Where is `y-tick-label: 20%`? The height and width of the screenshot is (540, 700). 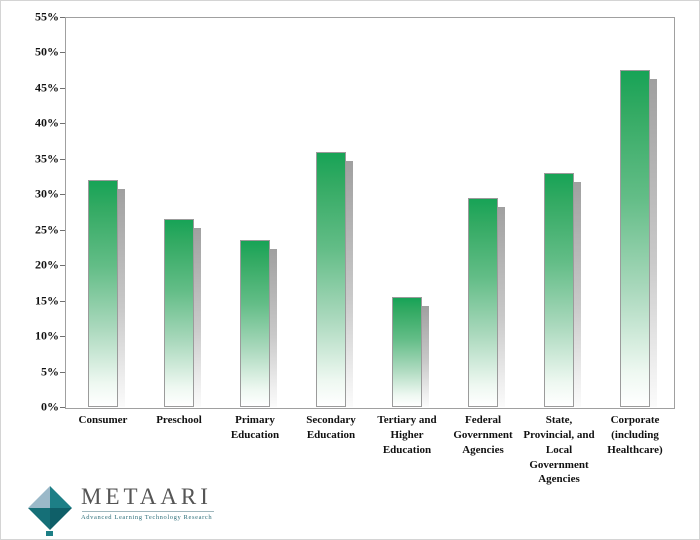 y-tick-label: 20% is located at coordinates (47, 264).